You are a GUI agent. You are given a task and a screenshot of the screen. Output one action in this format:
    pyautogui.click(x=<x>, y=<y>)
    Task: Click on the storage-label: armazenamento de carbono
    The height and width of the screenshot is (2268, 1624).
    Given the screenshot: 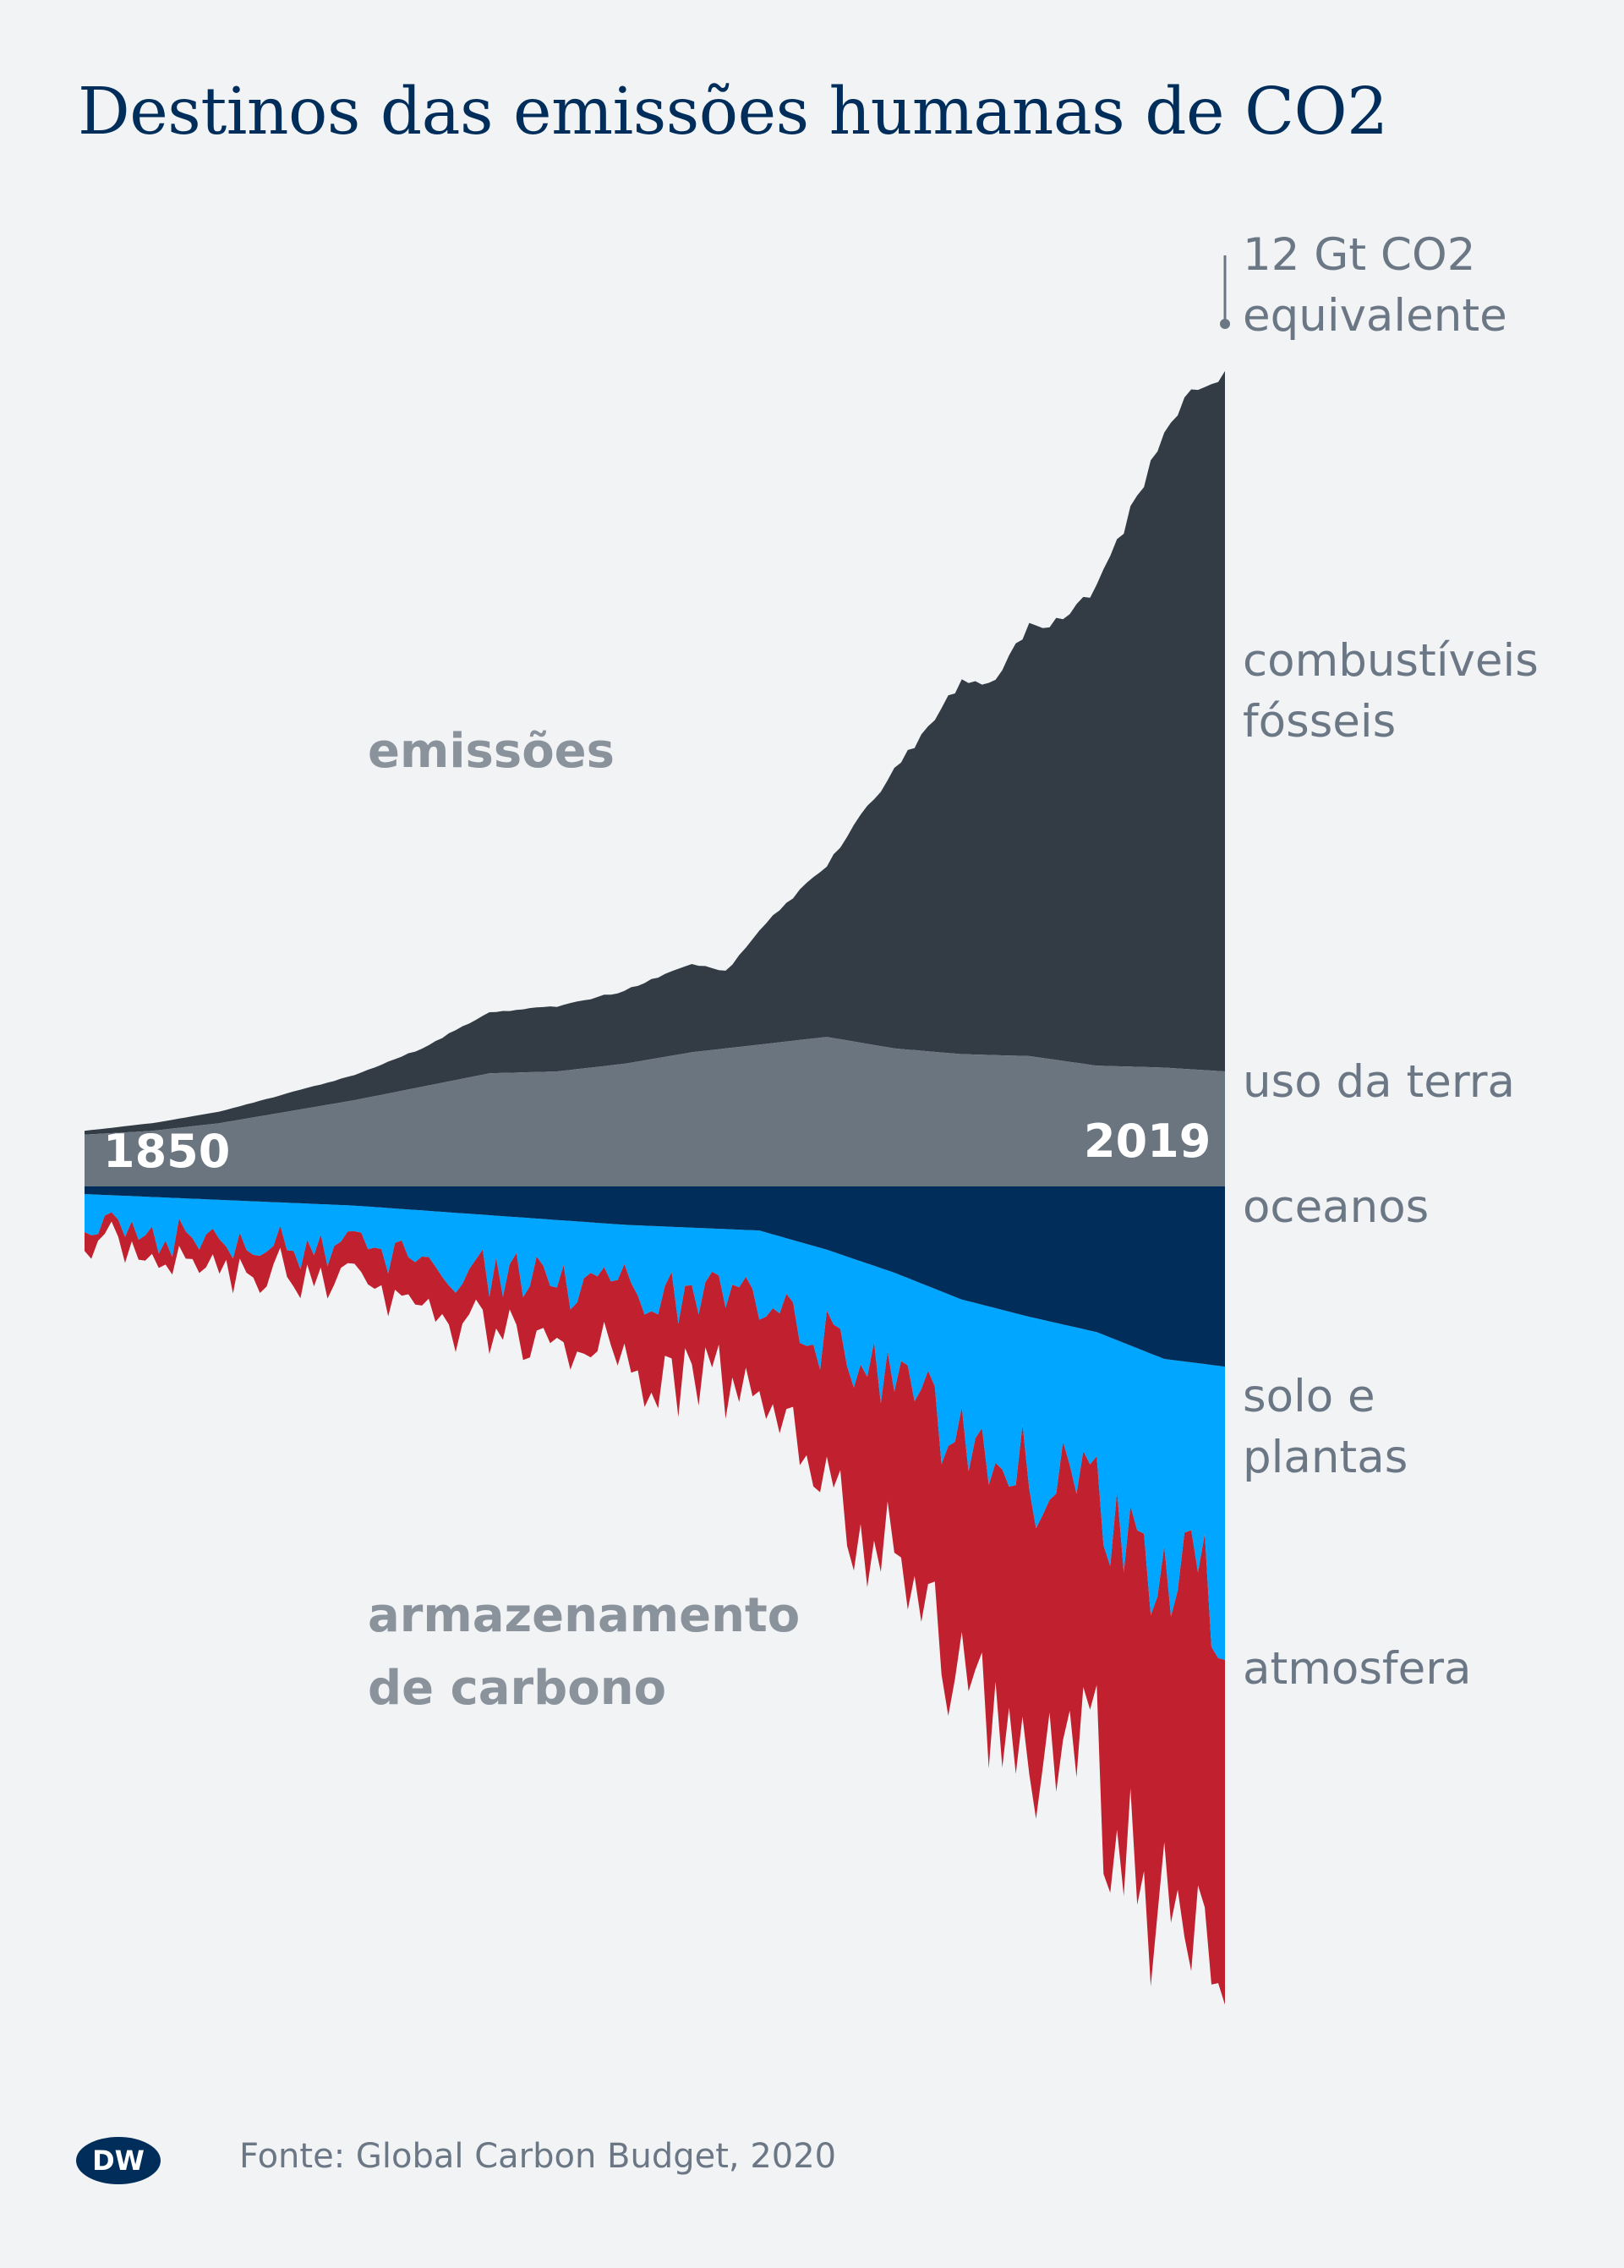 What is the action you would take?
    pyautogui.click(x=584, y=1652)
    